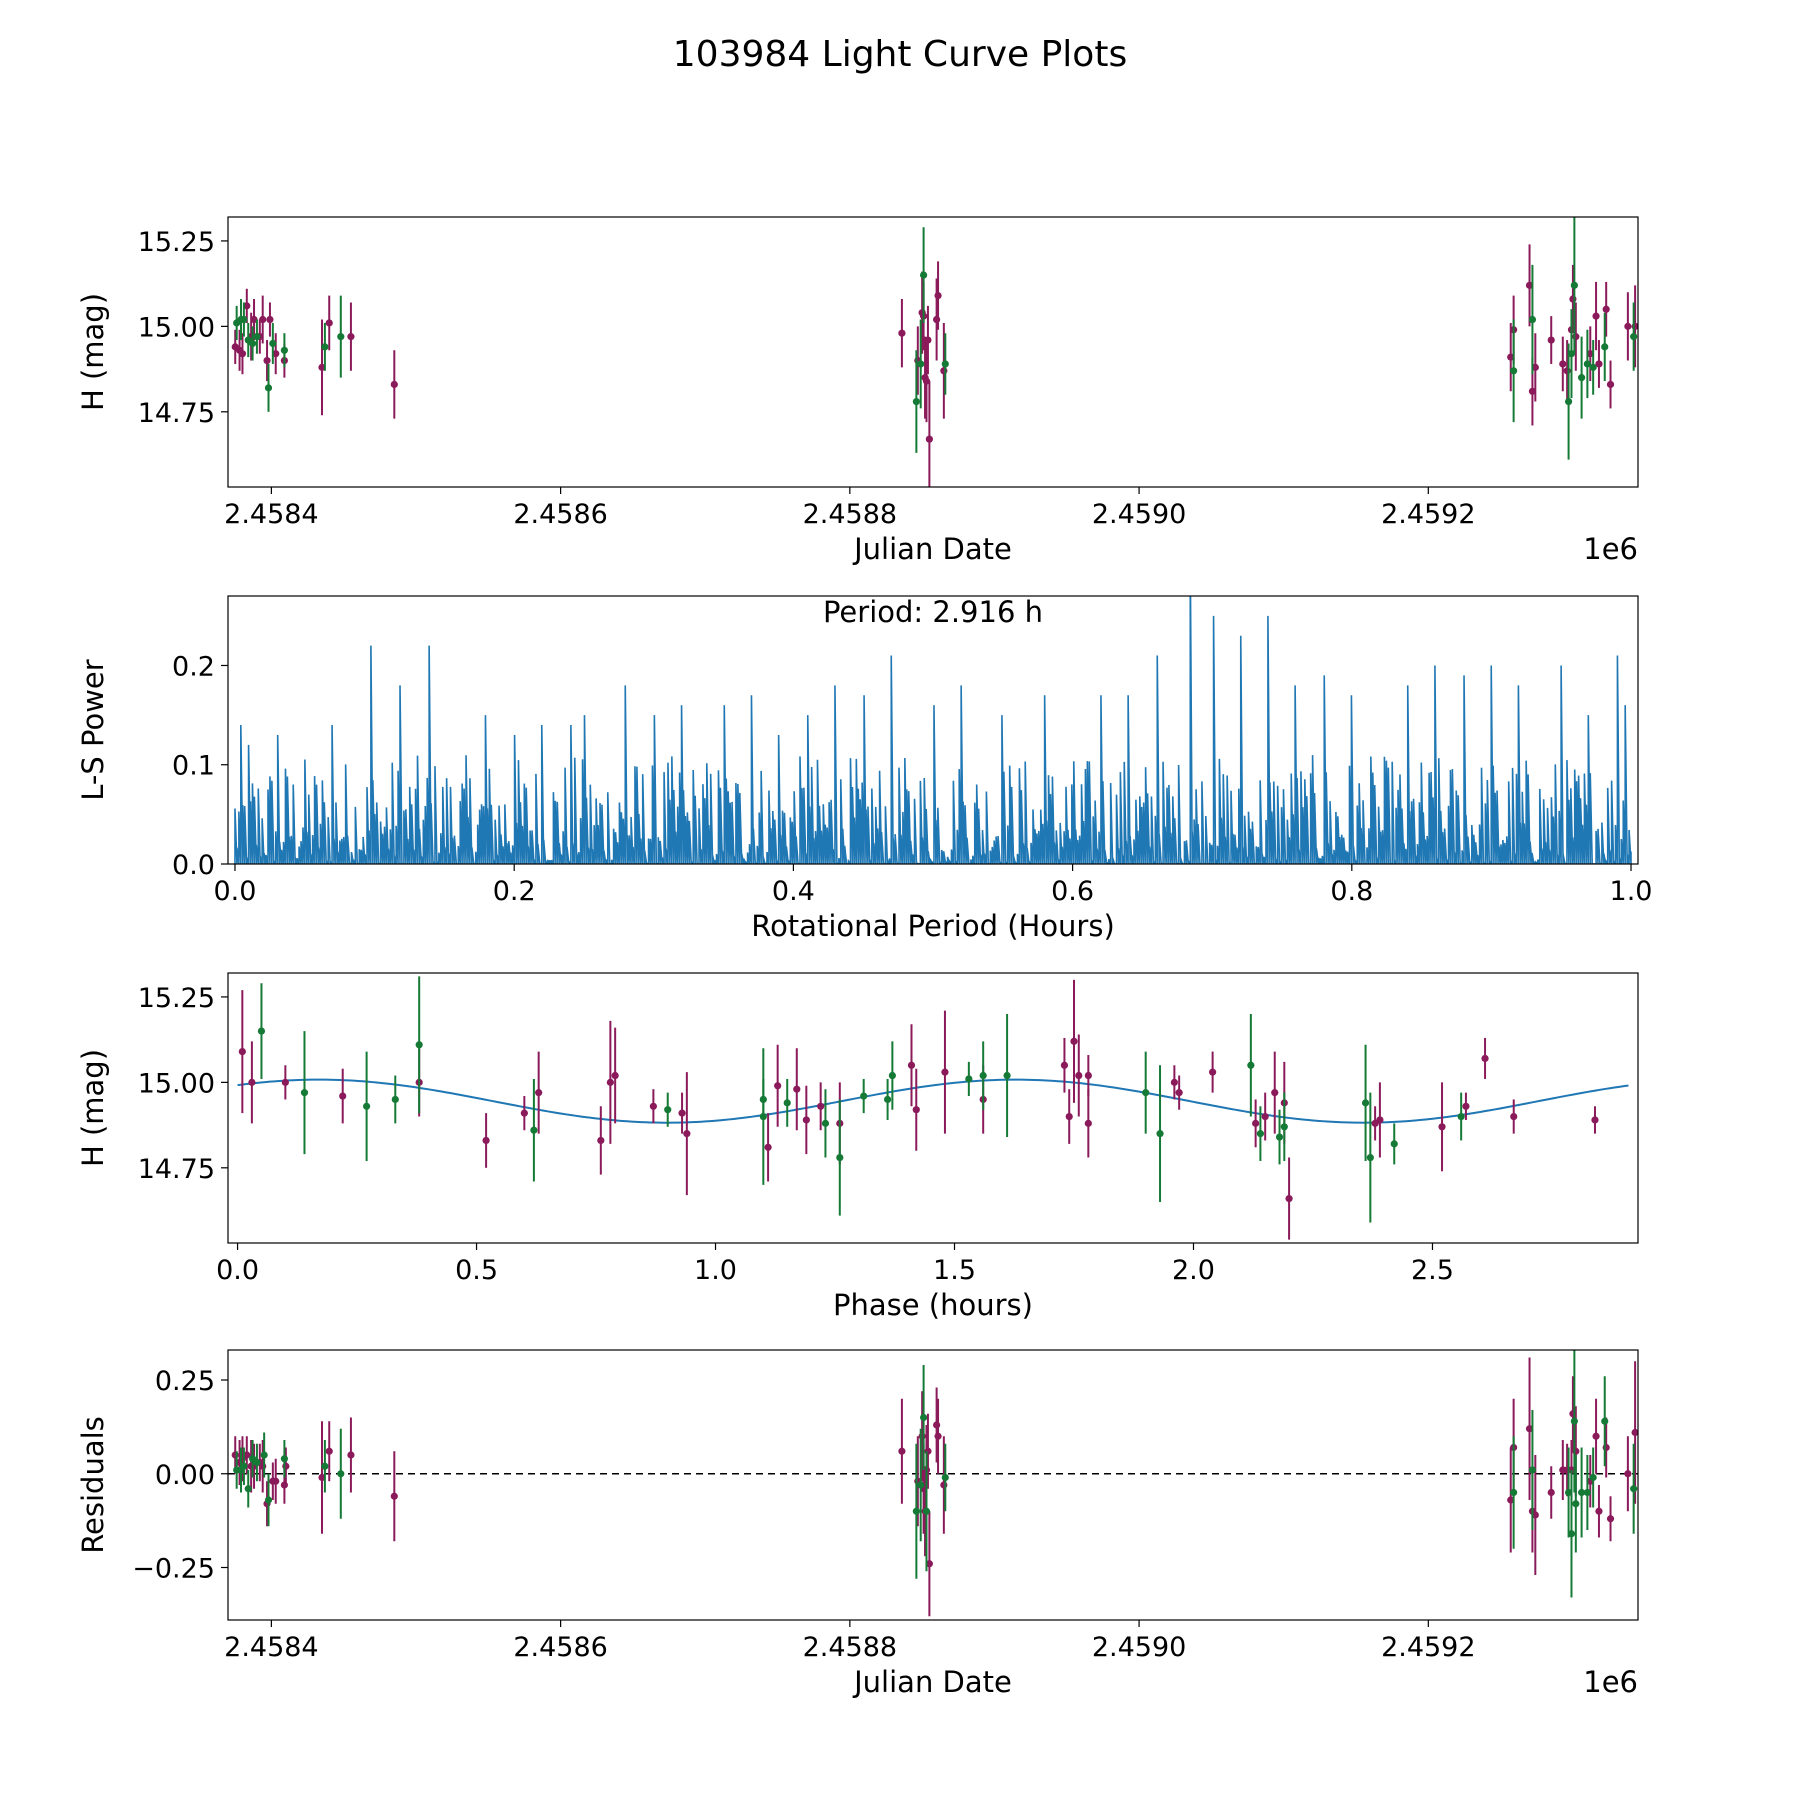 The image size is (1800, 1800). I want to click on x-tick-label: 2.4588, so click(850, 514).